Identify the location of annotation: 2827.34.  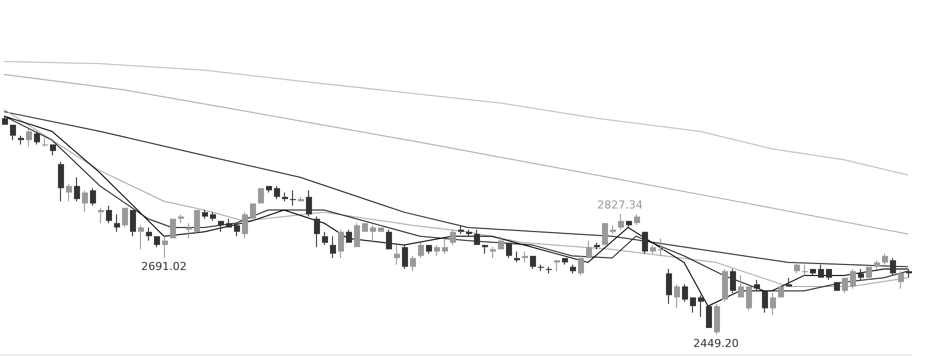
(620, 205).